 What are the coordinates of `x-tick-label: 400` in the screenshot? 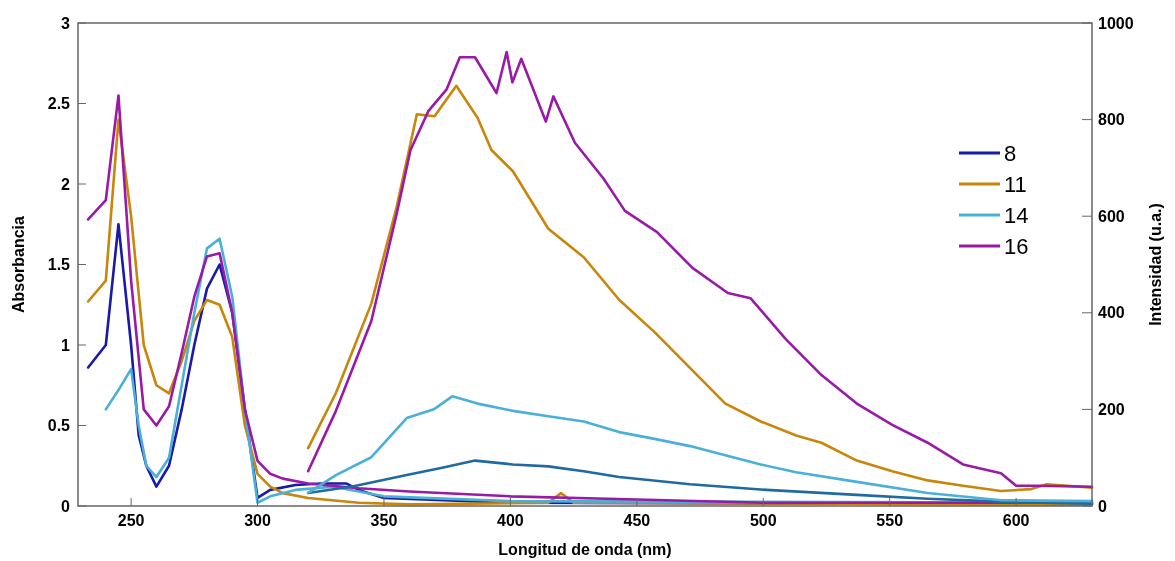 It's located at (510, 520).